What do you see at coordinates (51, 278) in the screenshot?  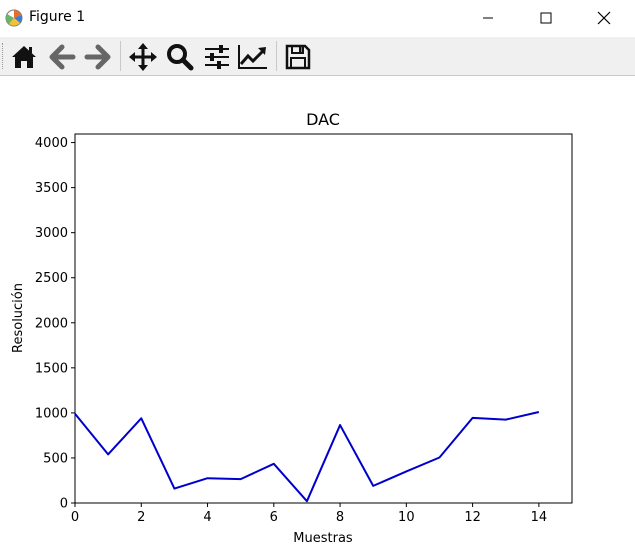 I see `y-tick-label: 2500` at bounding box center [51, 278].